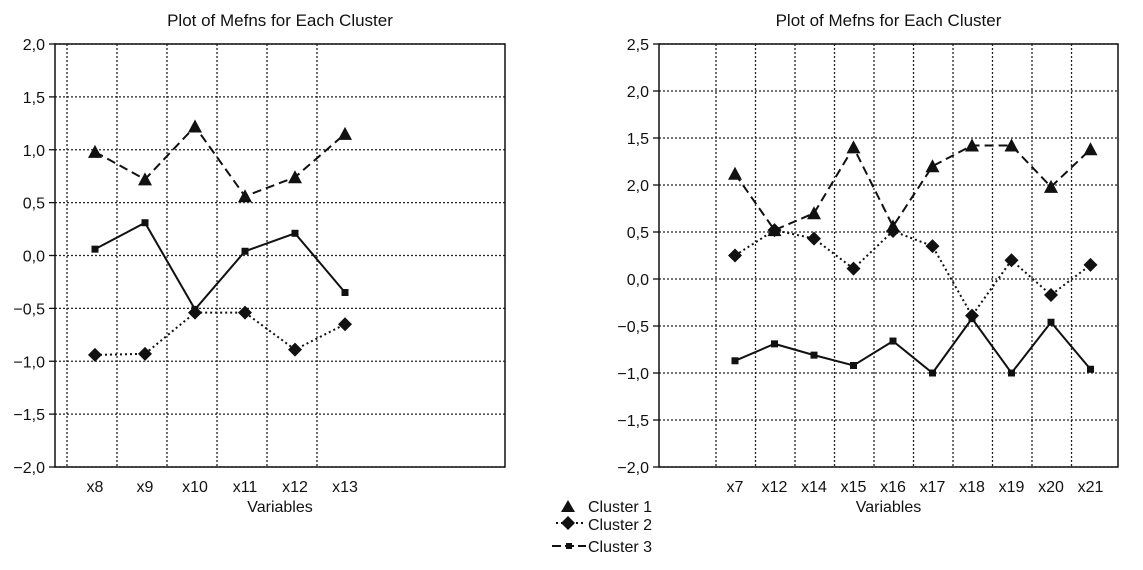 The width and height of the screenshot is (1143, 570). Describe the element at coordinates (1051, 487) in the screenshot. I see `x-tick-label: x20` at that location.